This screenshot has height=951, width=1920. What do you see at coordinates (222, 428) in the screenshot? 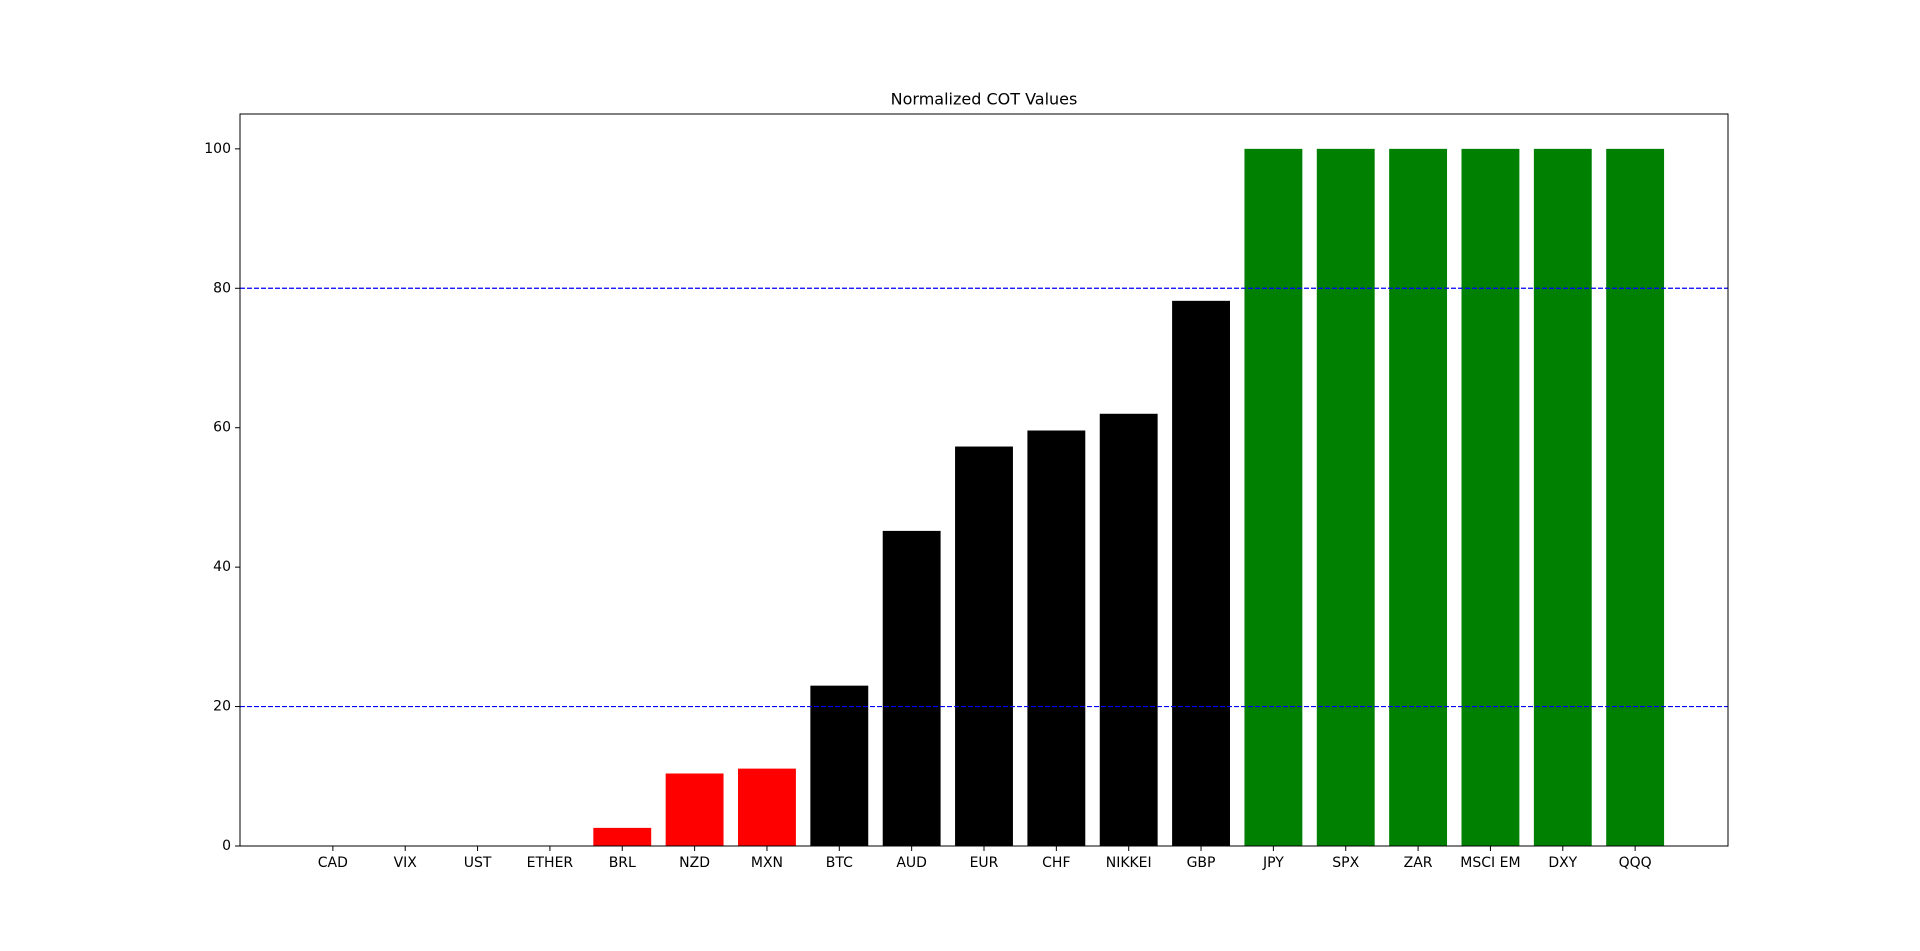
I see `y-tick-label: 60` at bounding box center [222, 428].